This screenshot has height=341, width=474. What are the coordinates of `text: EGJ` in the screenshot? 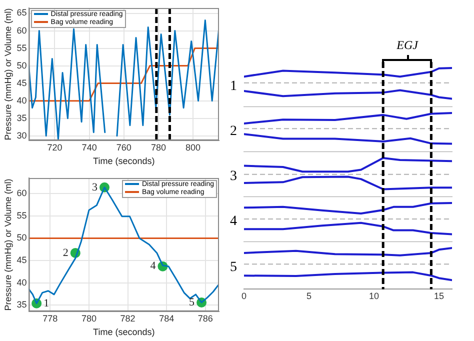 It's located at (407, 45).